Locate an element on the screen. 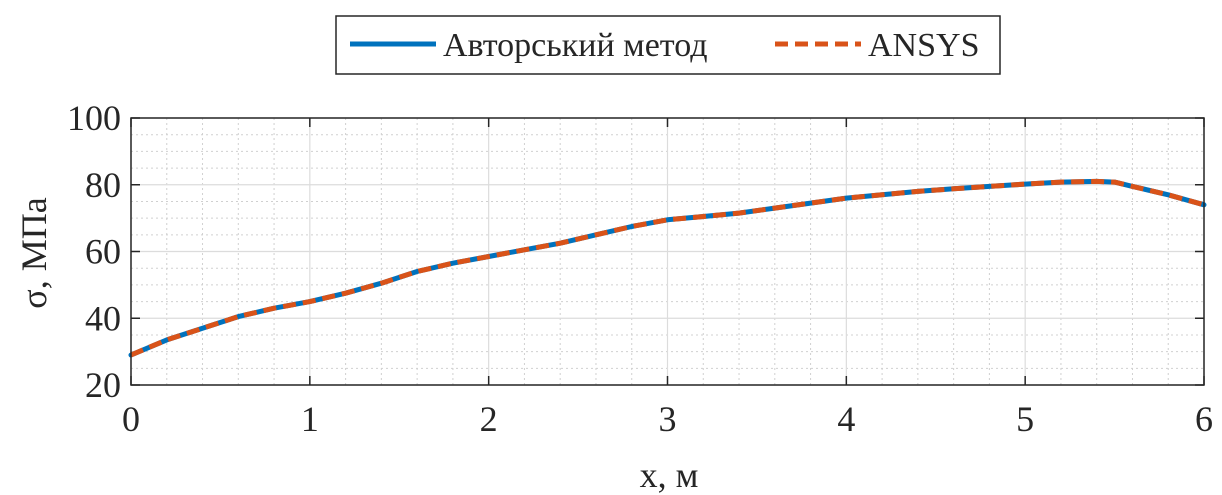 This screenshot has width=1222, height=495. x-axis-label: x, м is located at coordinates (669, 475).